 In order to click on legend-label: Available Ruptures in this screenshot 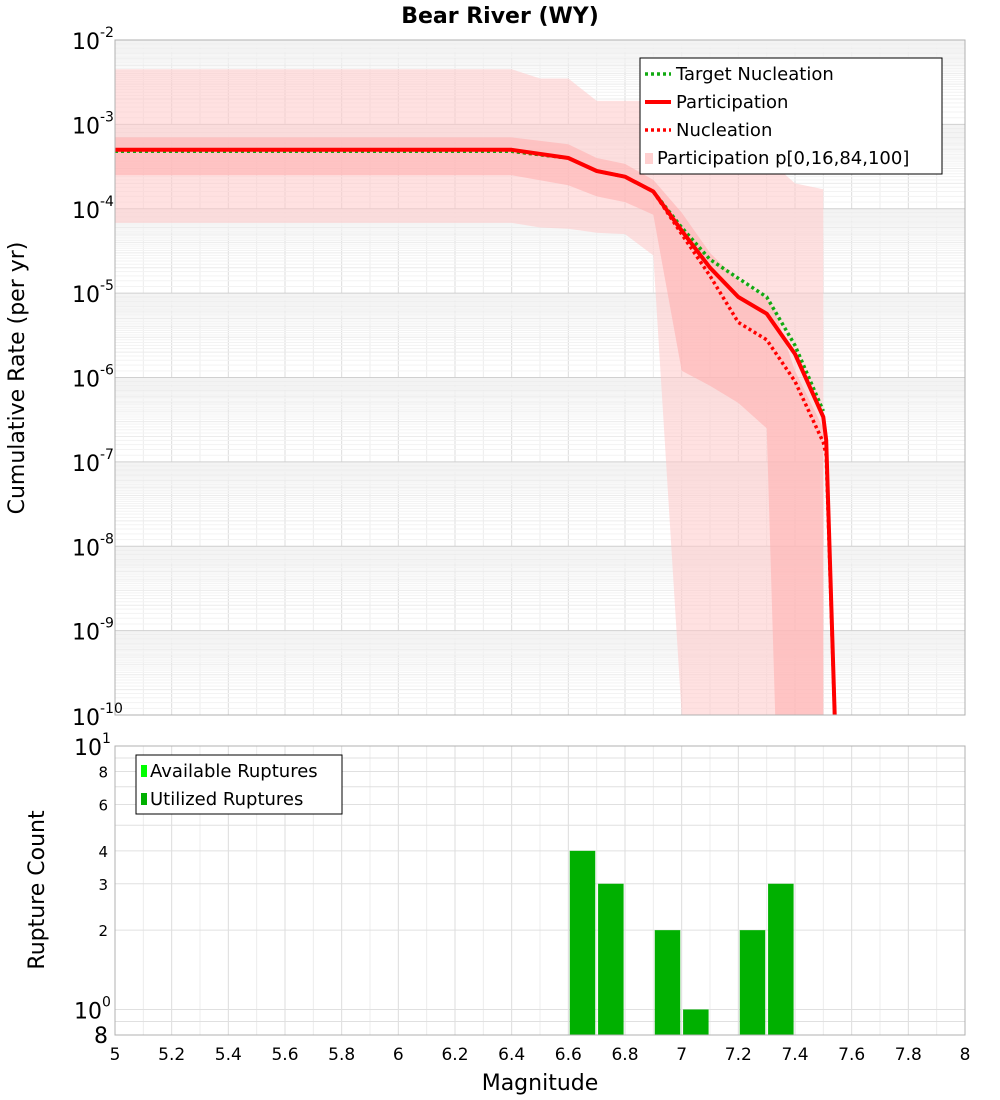, I will do `click(234, 771)`.